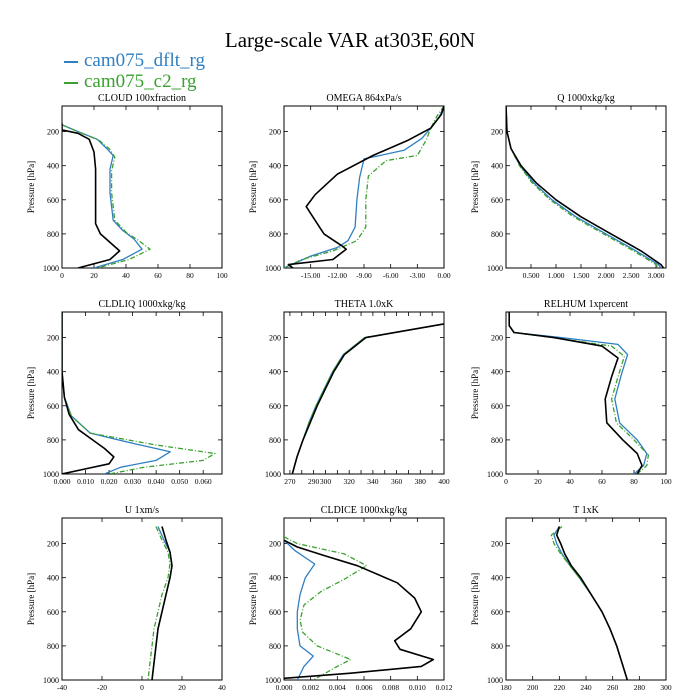  I want to click on x-tick-label: -3.00, so click(418, 275).